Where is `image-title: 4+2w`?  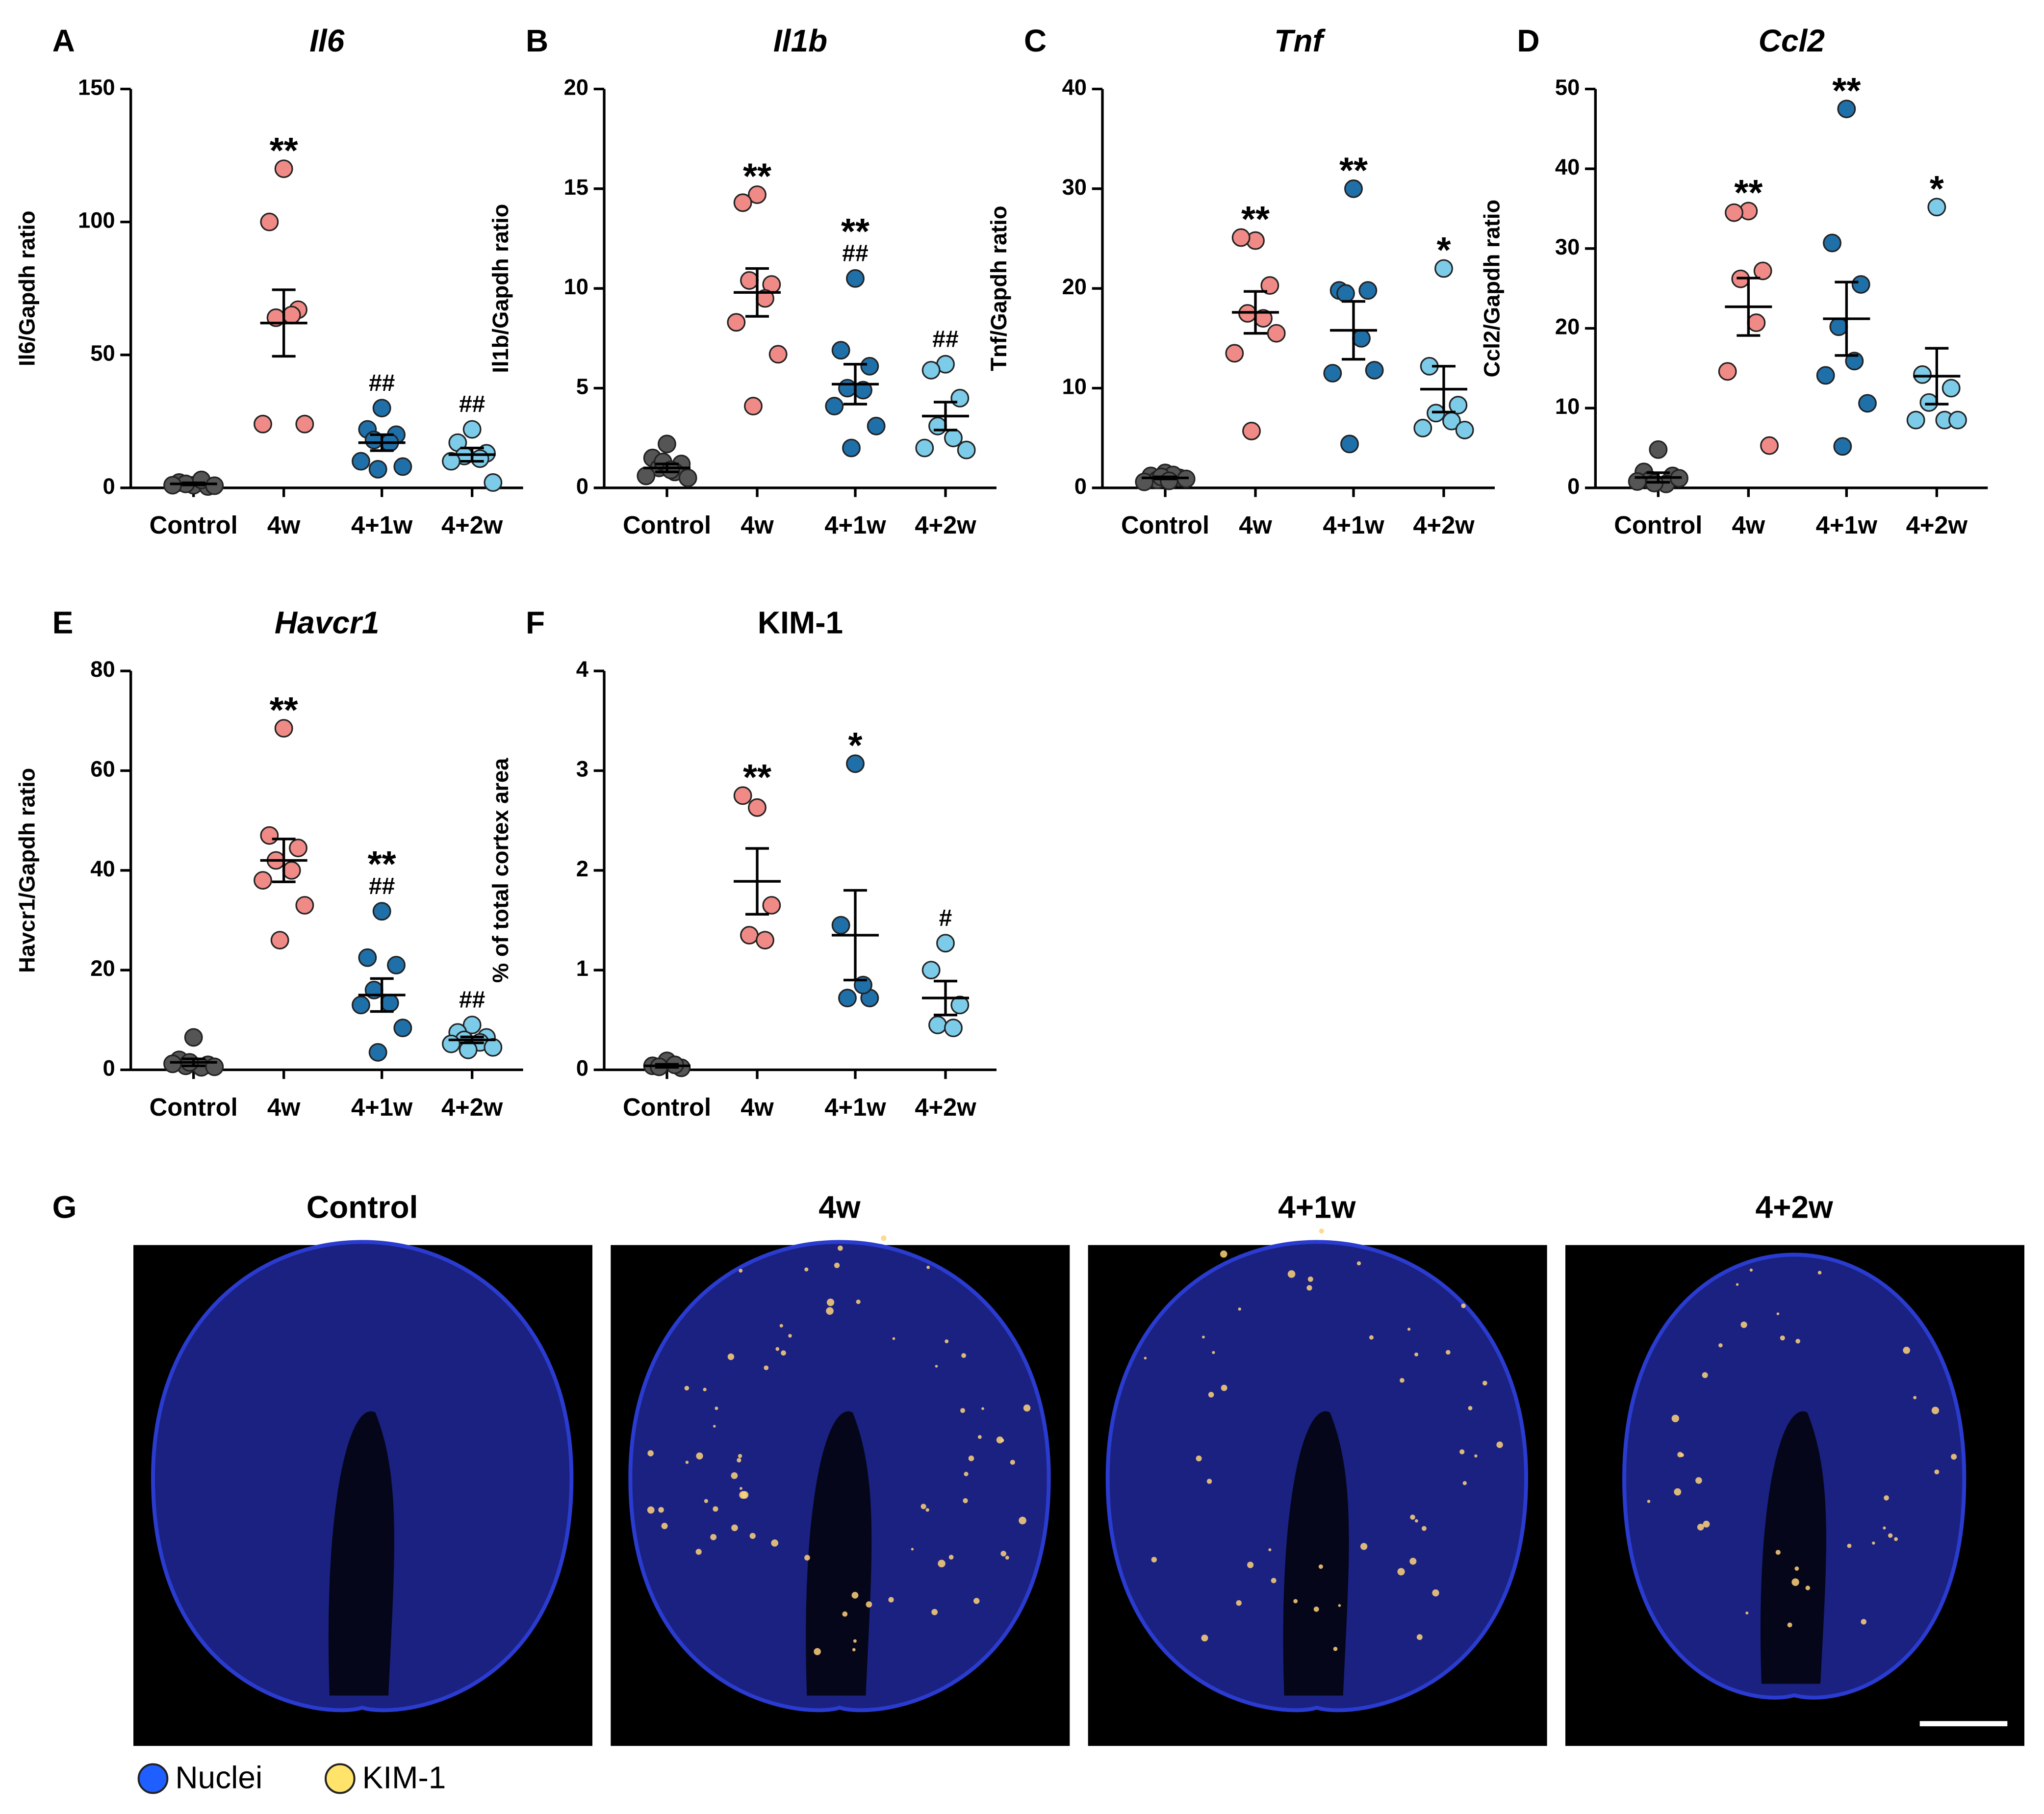 image-title: 4+2w is located at coordinates (1794, 1207).